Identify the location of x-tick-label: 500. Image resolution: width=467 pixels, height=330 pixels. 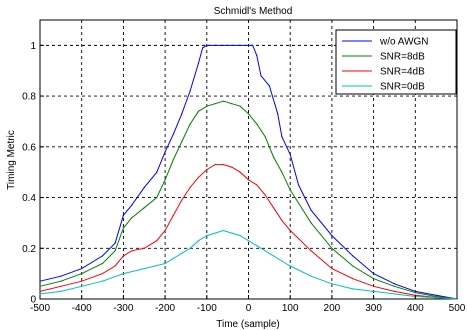
(457, 308).